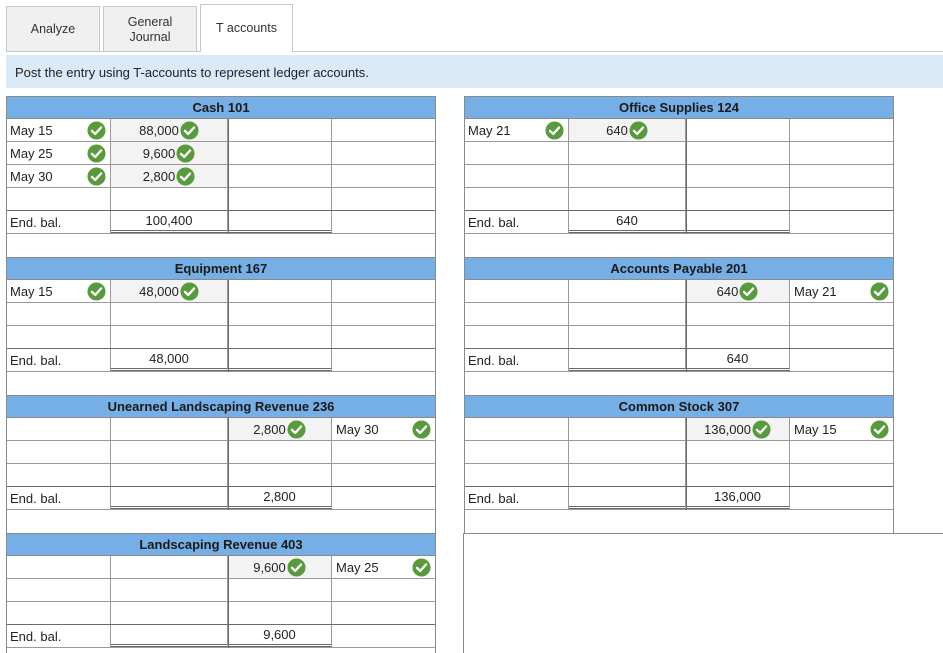 This screenshot has height=653, width=943. Describe the element at coordinates (738, 429) in the screenshot. I see `credit-amount-cell: 136,000` at that location.